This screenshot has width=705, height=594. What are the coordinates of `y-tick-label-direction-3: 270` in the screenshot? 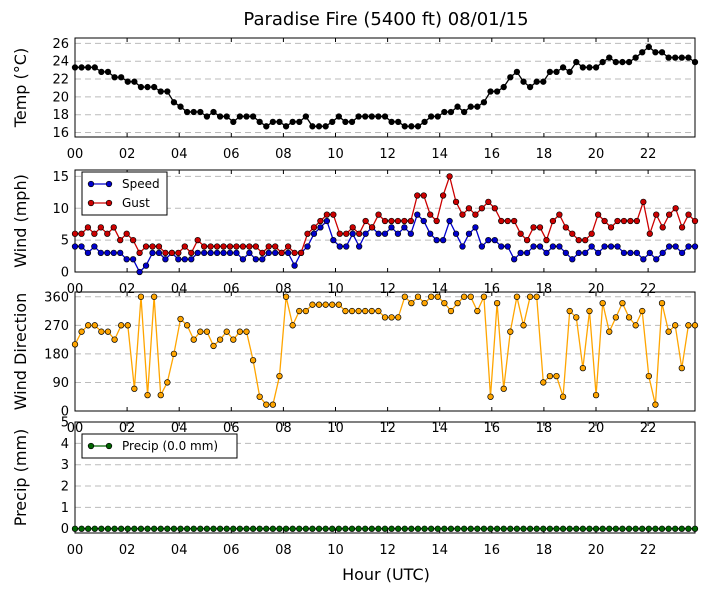 It's located at (56, 326).